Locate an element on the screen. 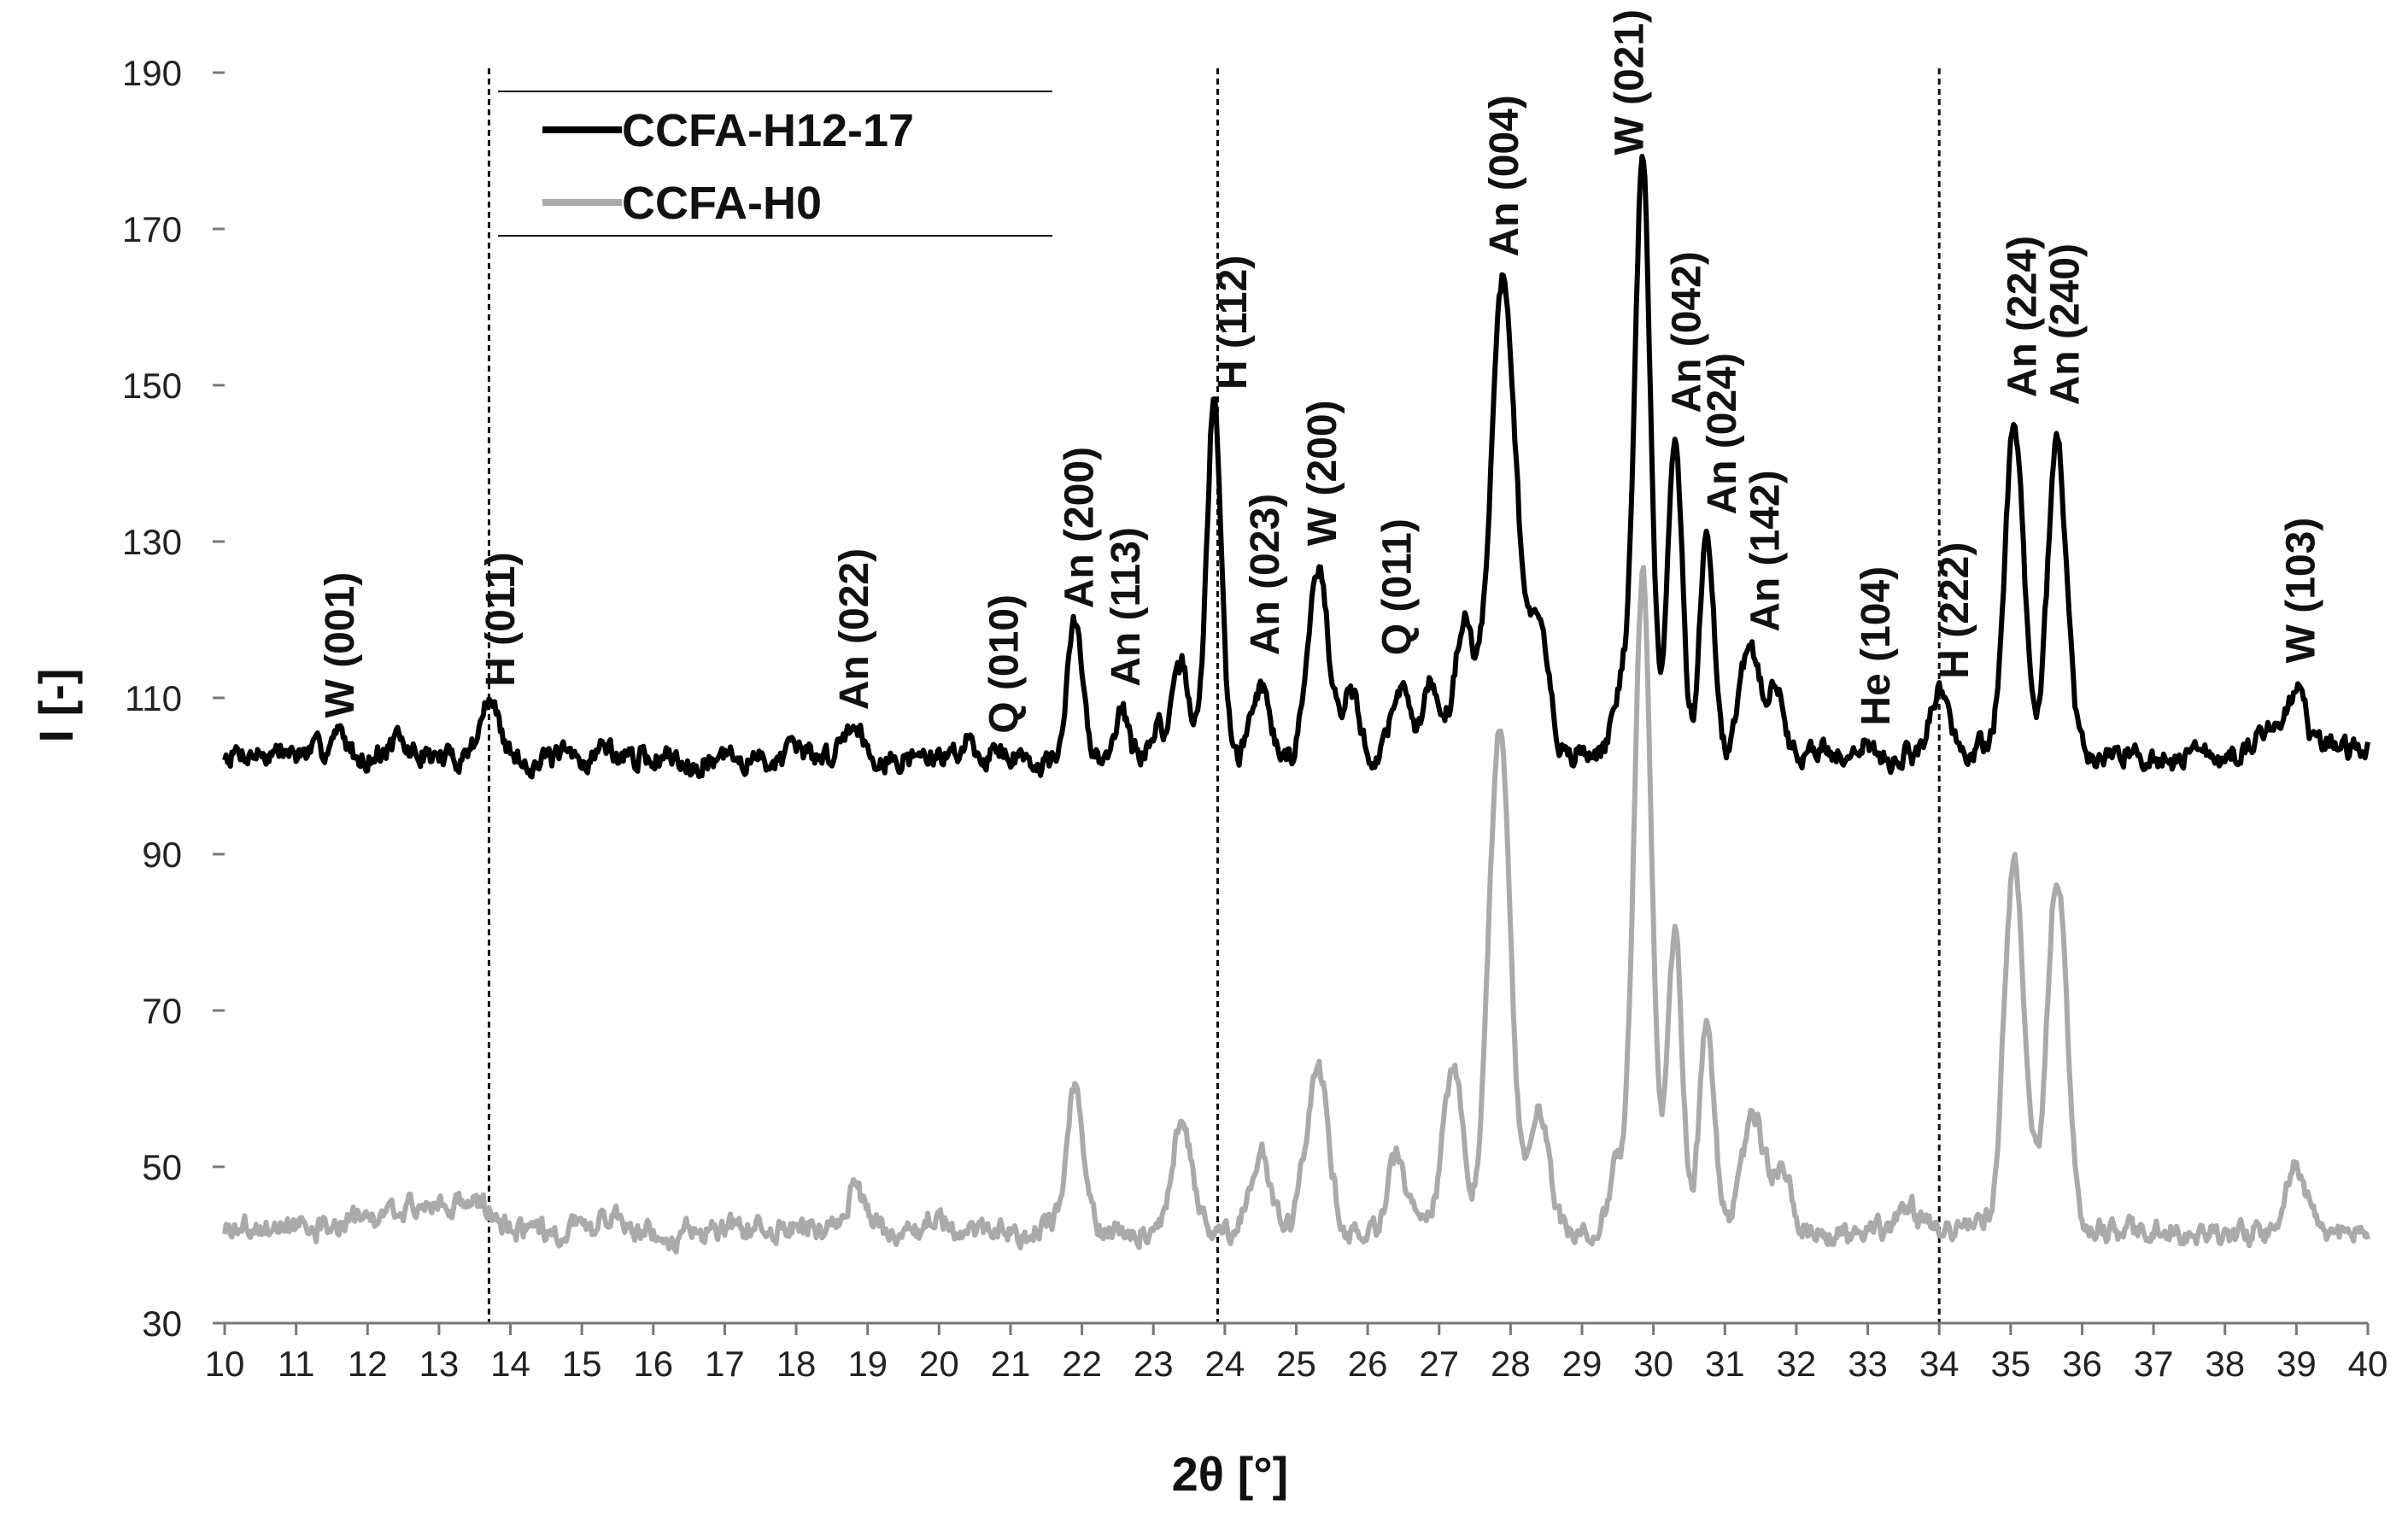 The width and height of the screenshot is (2408, 1523). y-tick-label: 90 is located at coordinates (162, 855).